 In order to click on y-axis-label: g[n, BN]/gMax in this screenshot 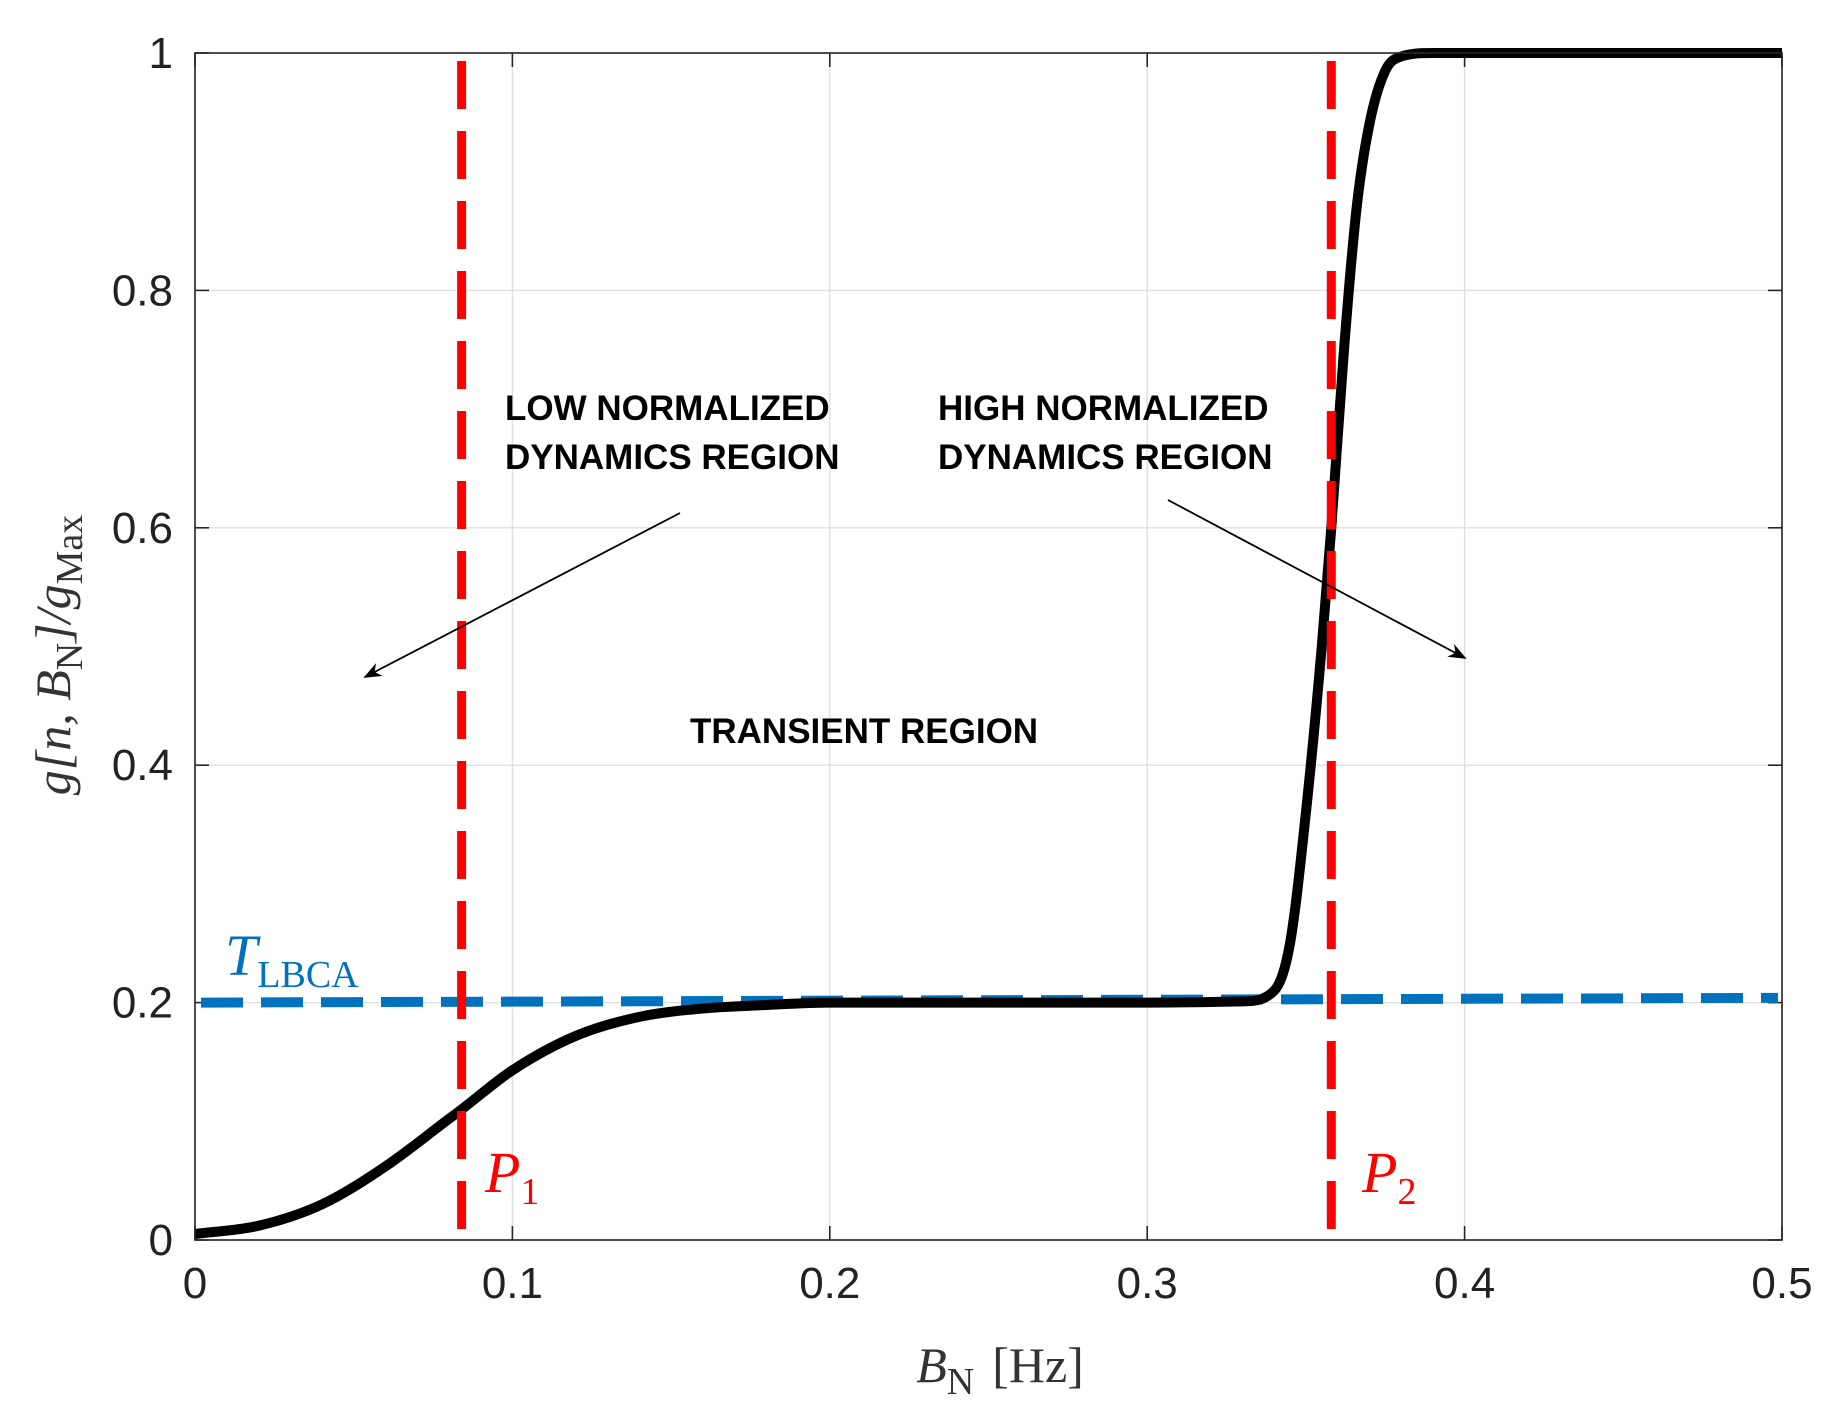, I will do `click(58, 655)`.